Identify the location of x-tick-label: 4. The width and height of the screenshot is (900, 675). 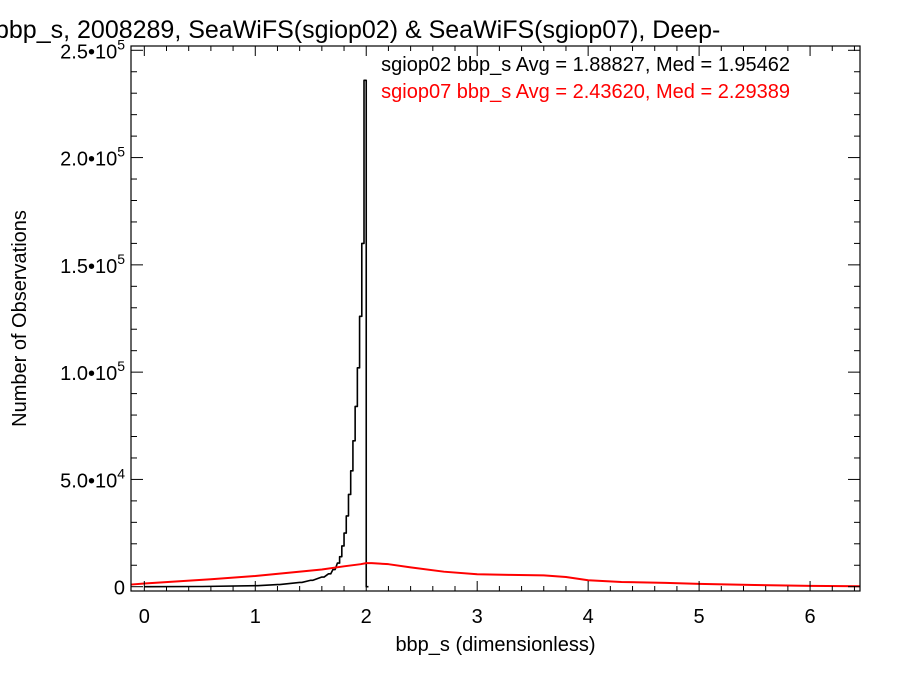
(588, 617).